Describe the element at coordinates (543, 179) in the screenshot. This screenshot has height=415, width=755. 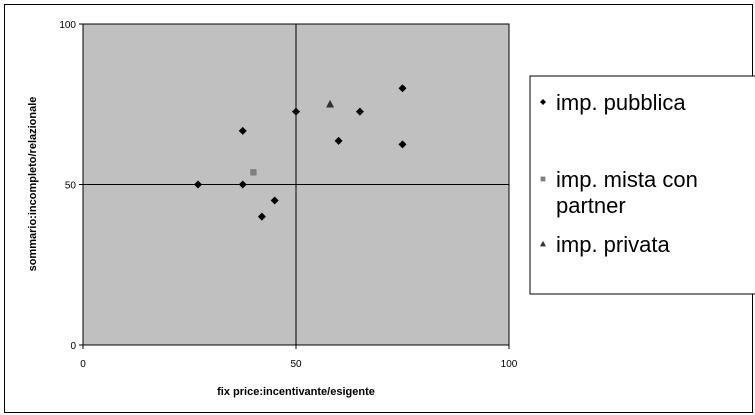
I see `legend-marker-square` at that location.